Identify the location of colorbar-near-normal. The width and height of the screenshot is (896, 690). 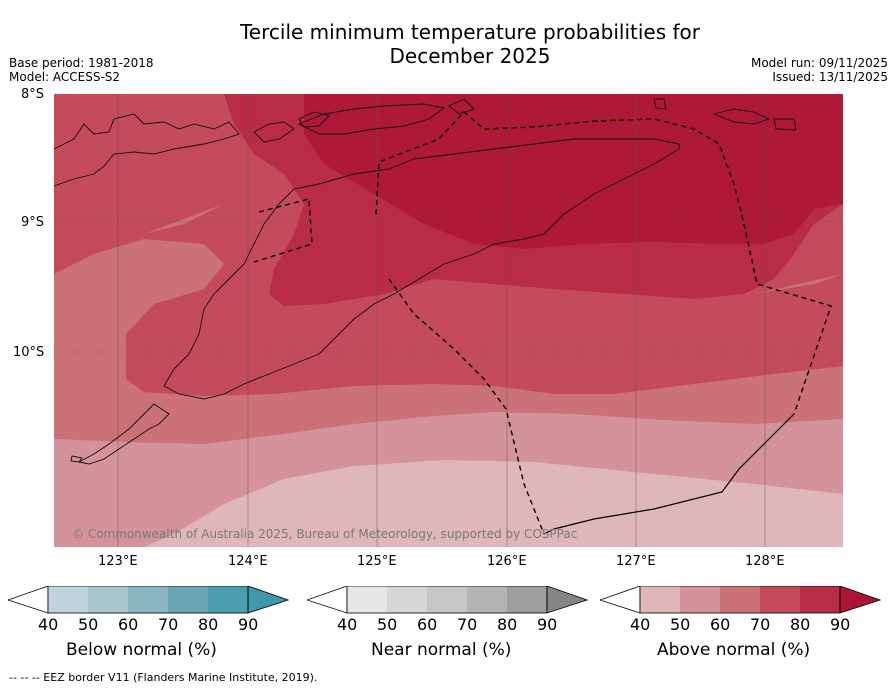
(447, 600).